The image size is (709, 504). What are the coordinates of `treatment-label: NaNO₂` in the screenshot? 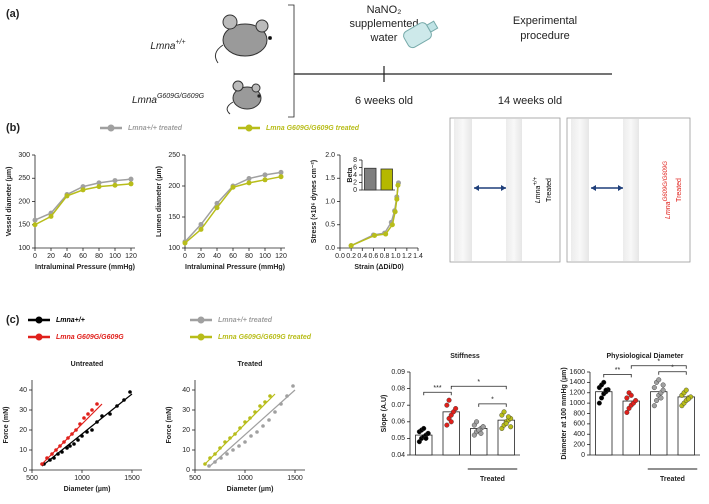 It's located at (384, 10).